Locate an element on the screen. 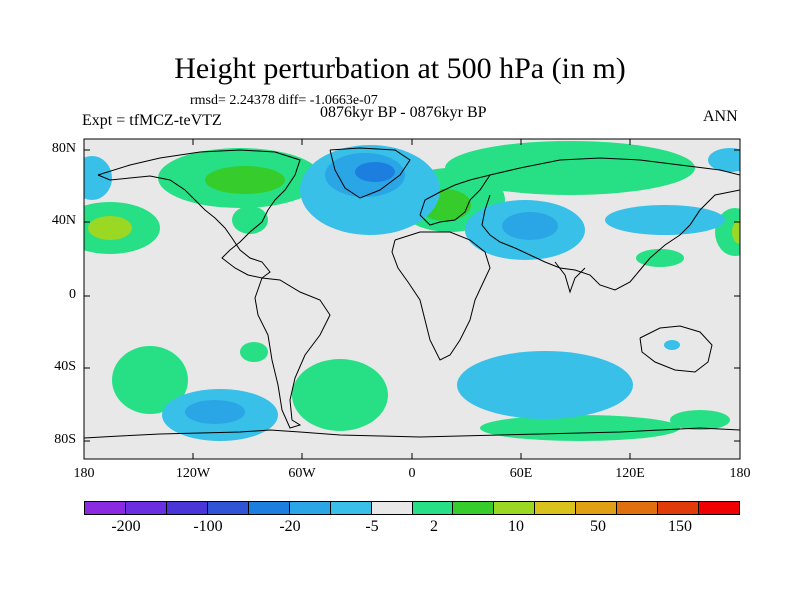 The height and width of the screenshot is (600, 800). positive-anomaly-east-asia is located at coordinates (660, 258).